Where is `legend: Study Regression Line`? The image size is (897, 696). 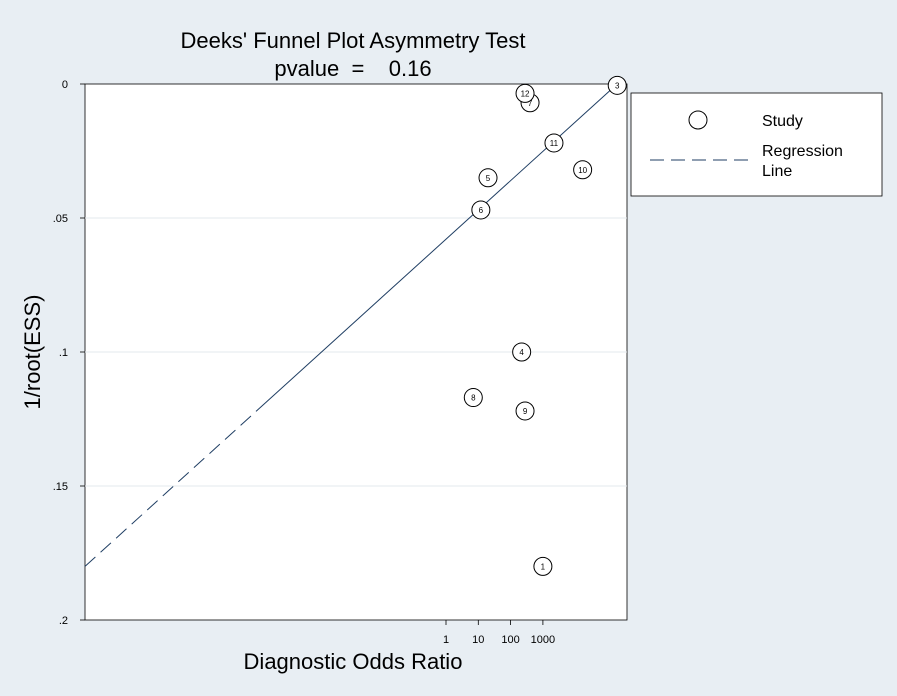 legend: Study Regression Line is located at coordinates (756, 144).